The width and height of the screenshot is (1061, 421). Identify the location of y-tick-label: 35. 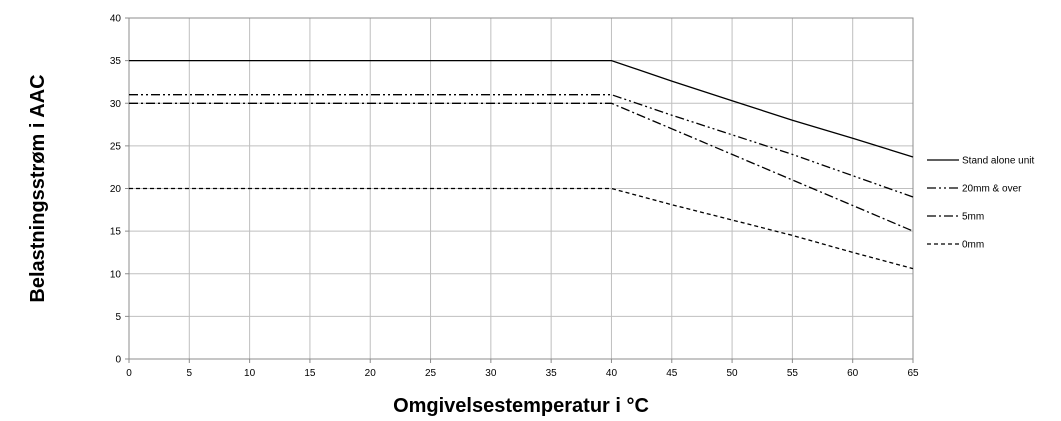
(116, 61).